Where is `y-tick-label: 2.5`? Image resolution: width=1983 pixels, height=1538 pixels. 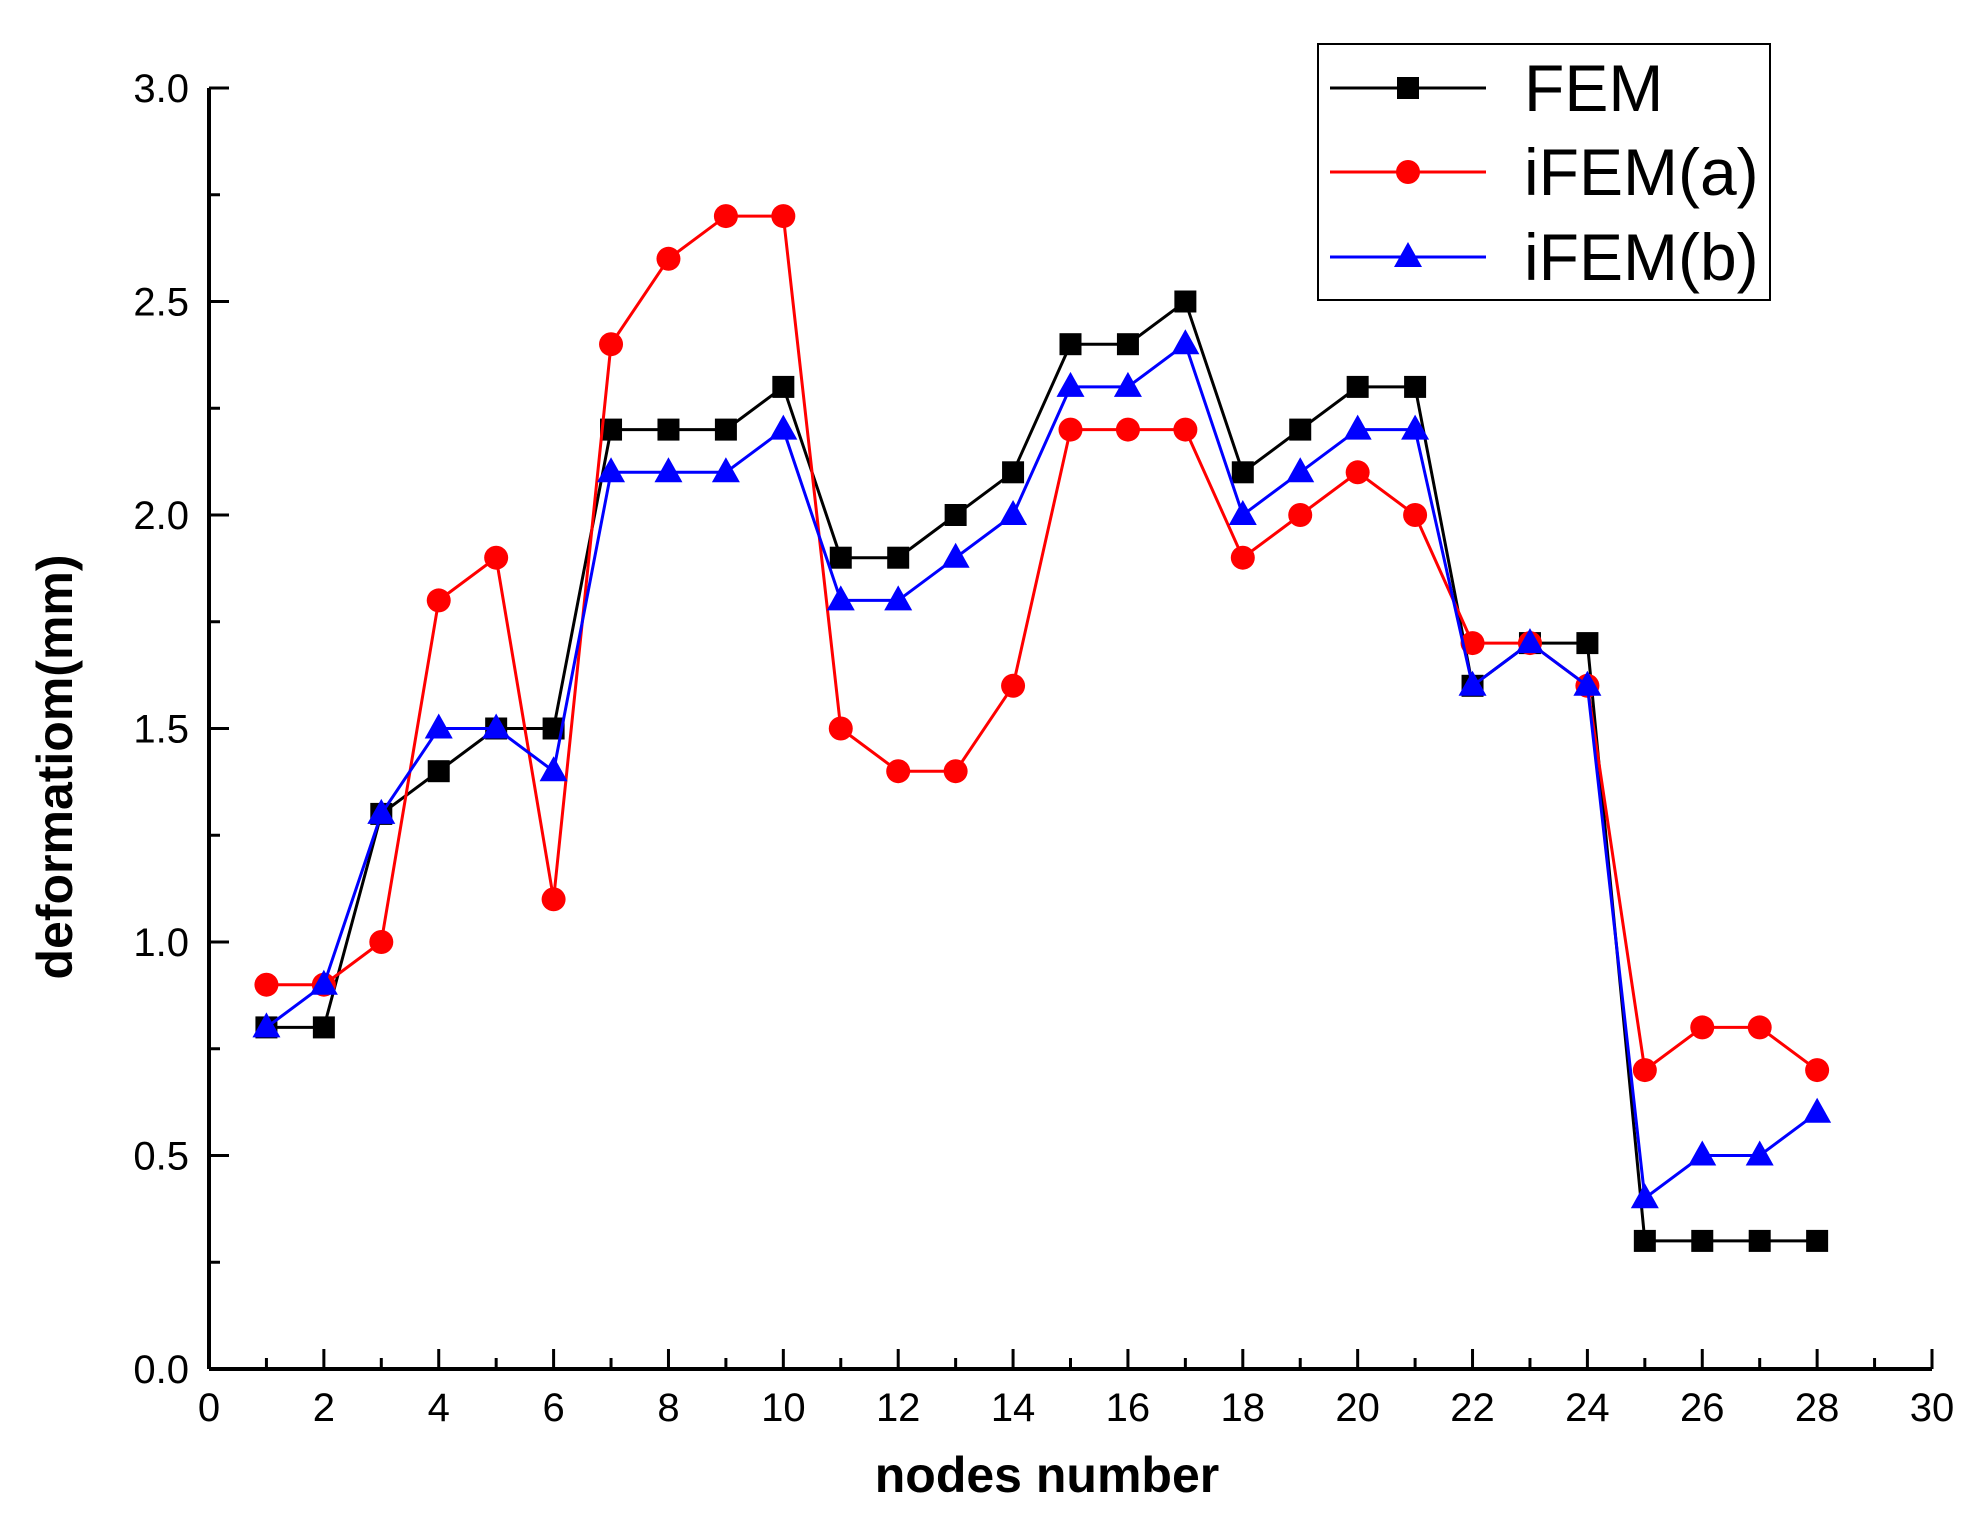
y-tick-label: 2.5 is located at coordinates (161, 303).